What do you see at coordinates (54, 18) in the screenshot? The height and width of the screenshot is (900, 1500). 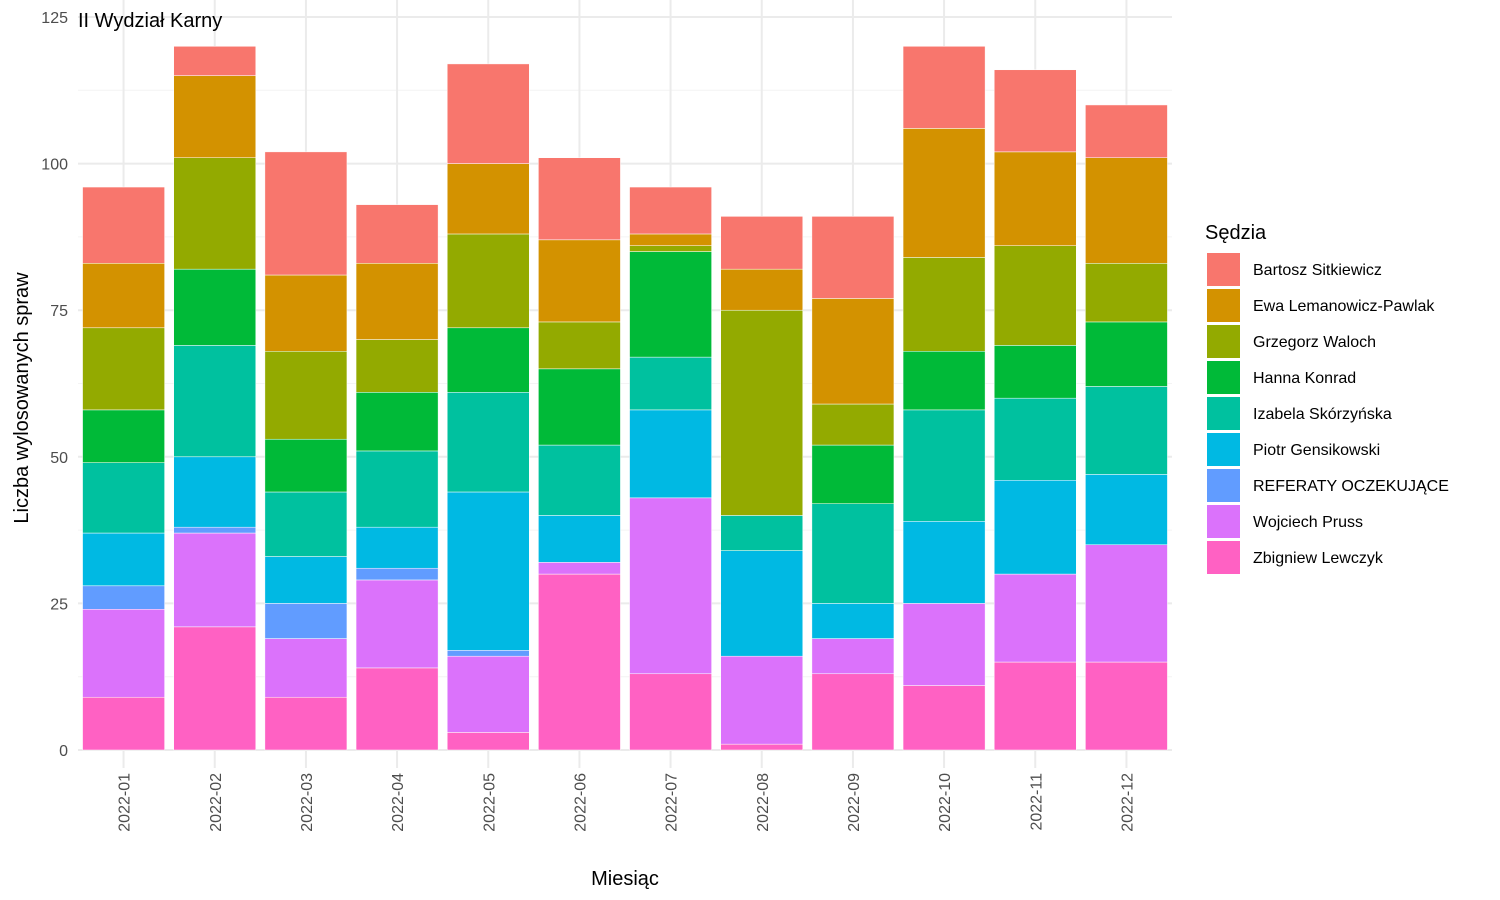 I see `y-tick-label: 125` at bounding box center [54, 18].